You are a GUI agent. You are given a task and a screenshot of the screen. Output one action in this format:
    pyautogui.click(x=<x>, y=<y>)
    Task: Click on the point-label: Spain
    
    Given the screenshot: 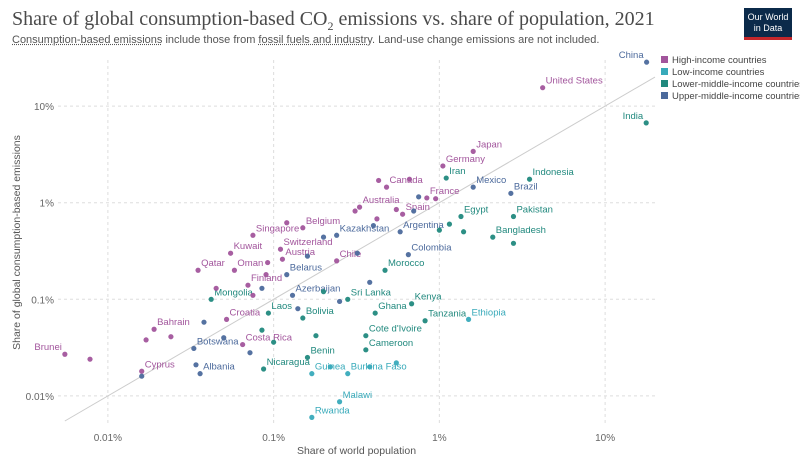 What is the action you would take?
    pyautogui.click(x=418, y=207)
    